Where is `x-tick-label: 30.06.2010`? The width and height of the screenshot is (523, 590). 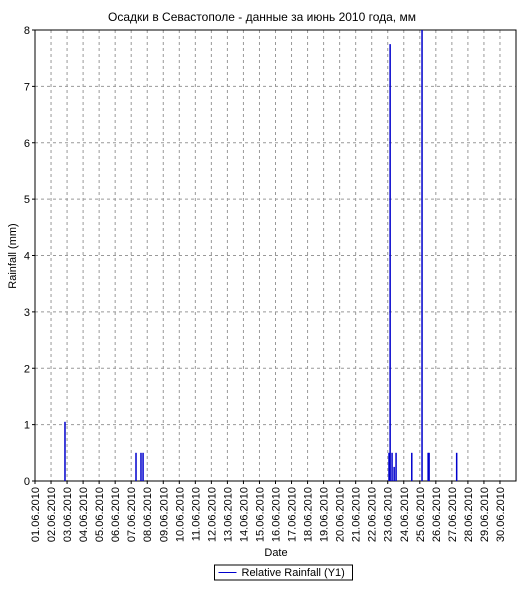
x-tick-label: 30.06.2010 is located at coordinates (501, 514).